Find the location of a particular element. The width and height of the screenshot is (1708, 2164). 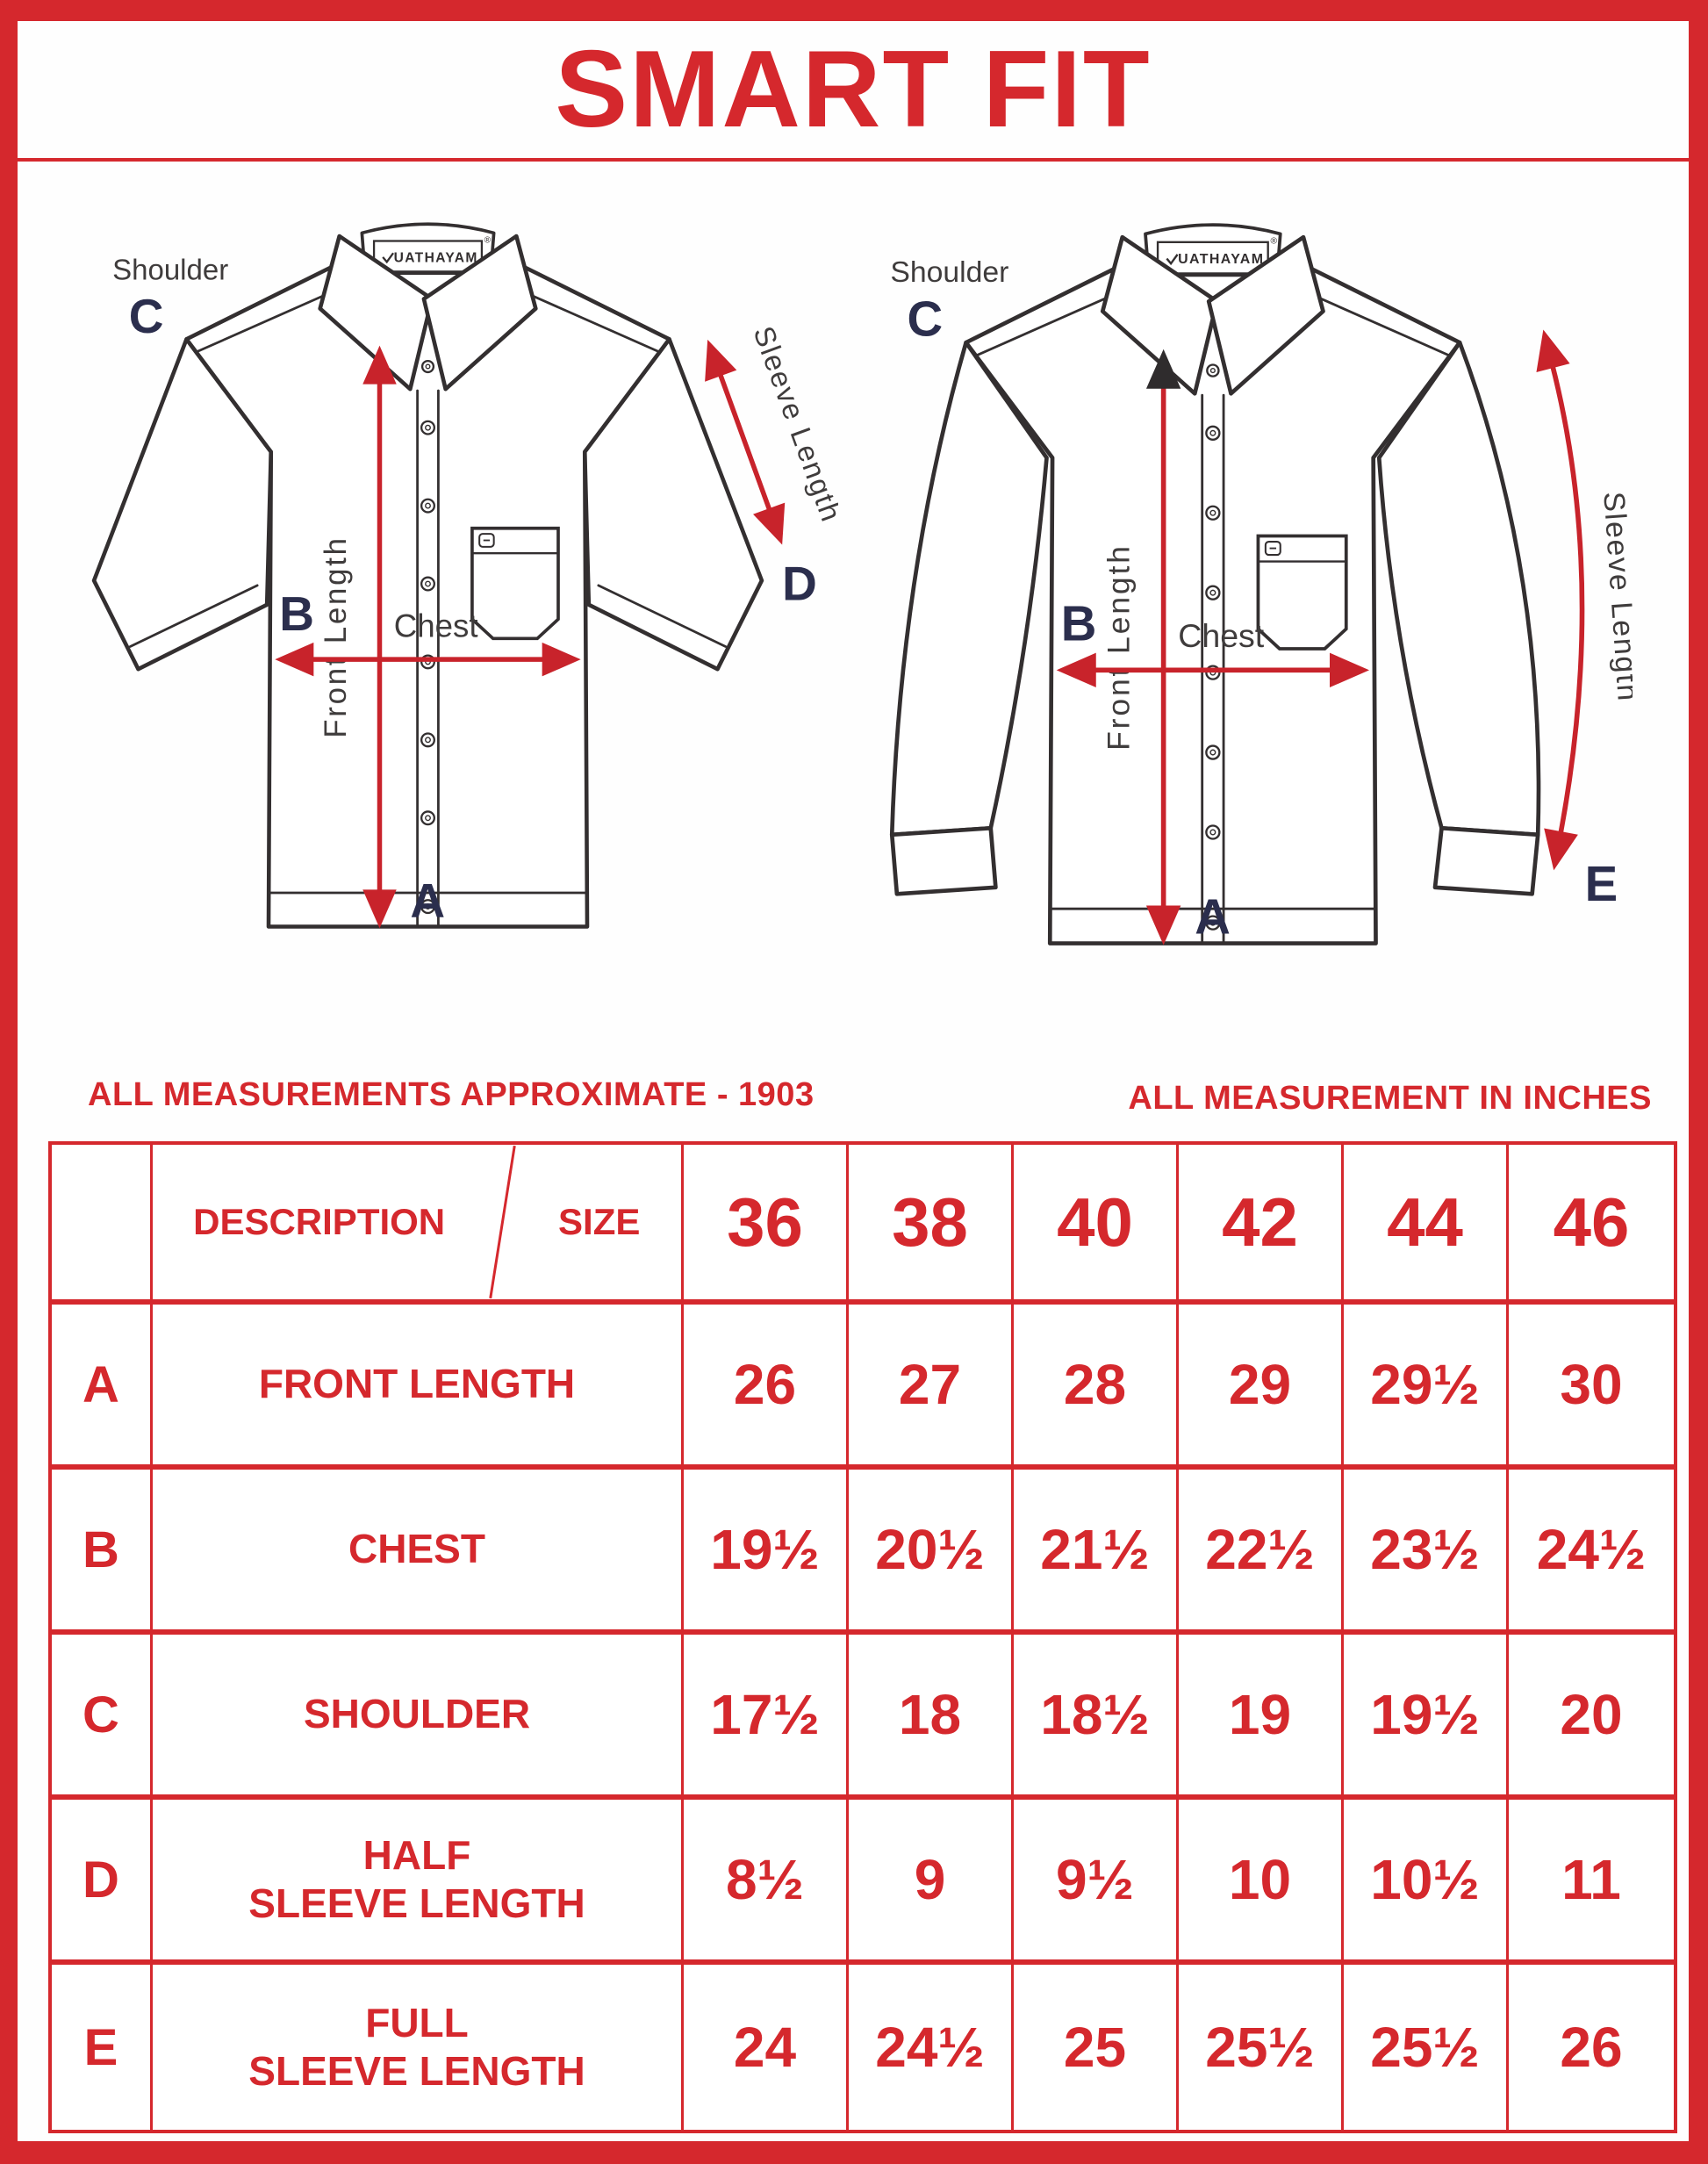

row-label-line: CHEST is located at coordinates (416, 1549).